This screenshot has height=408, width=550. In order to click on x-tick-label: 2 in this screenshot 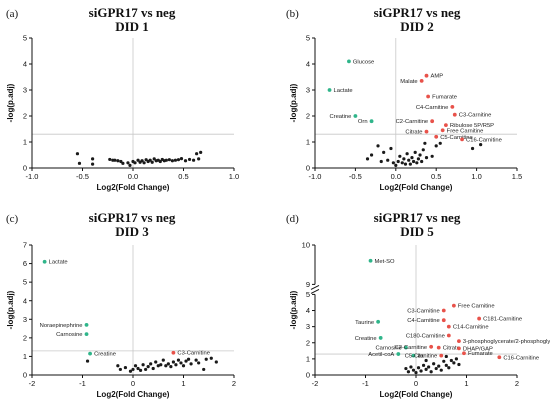, I will do `click(517, 383)`.